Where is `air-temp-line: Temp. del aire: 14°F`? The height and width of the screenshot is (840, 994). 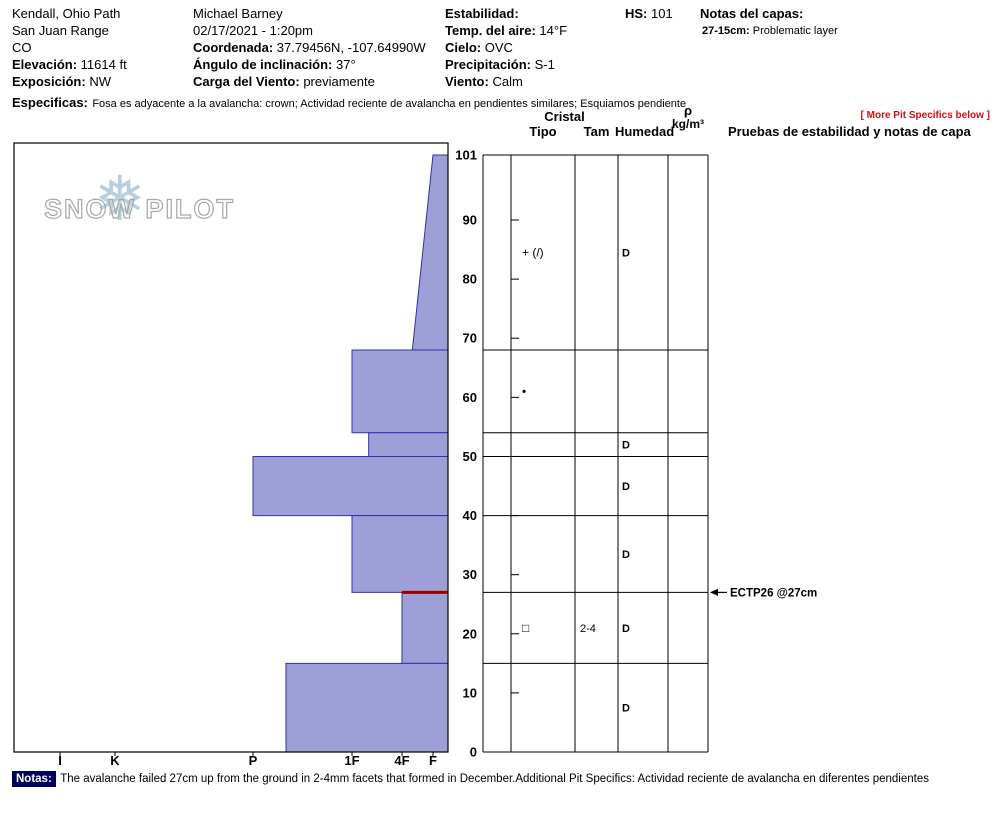
air-temp-line: Temp. del aire: 14°F is located at coordinates (506, 30).